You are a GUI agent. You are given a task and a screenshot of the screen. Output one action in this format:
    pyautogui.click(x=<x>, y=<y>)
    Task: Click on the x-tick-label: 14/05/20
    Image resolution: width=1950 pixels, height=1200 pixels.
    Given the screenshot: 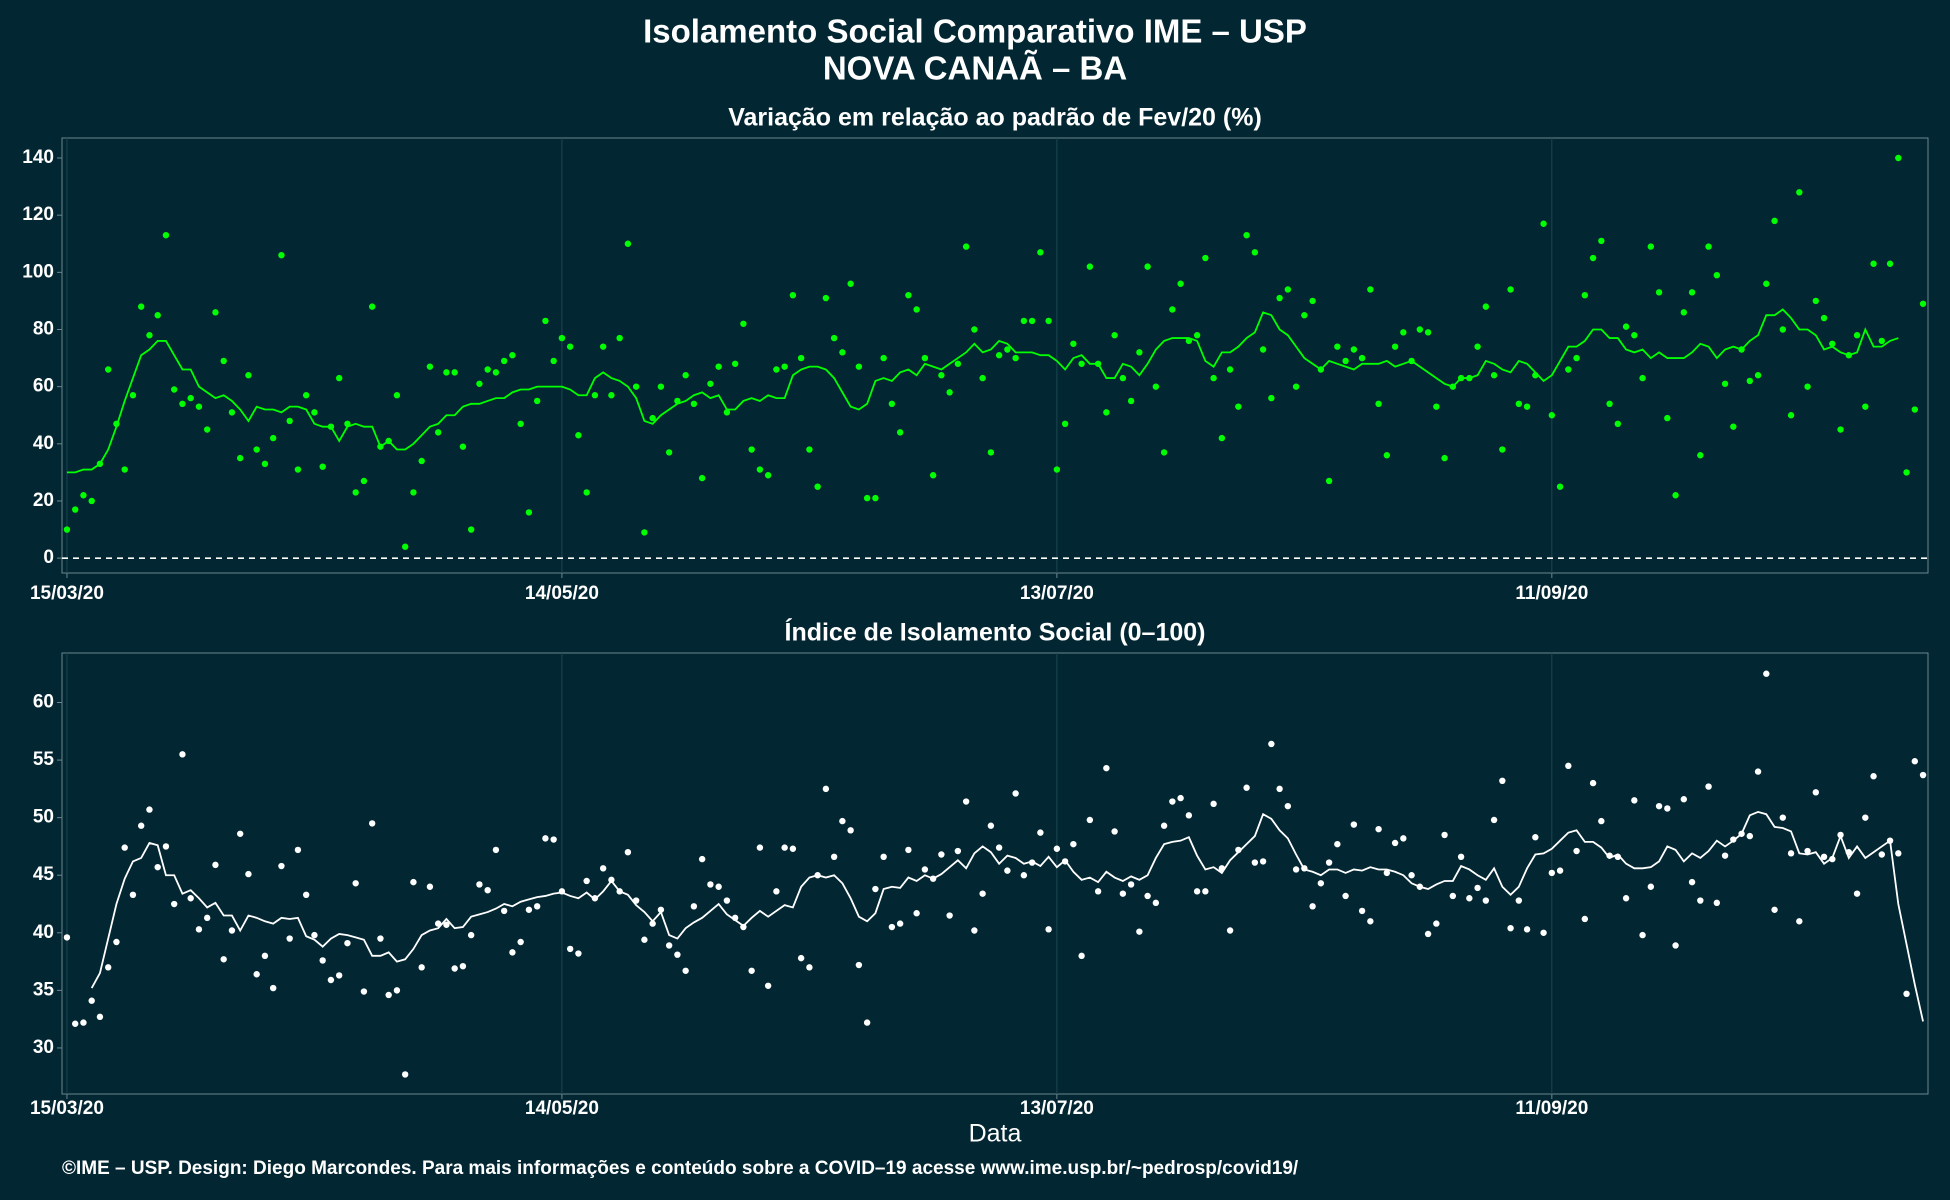 What is the action you would take?
    pyautogui.click(x=562, y=593)
    